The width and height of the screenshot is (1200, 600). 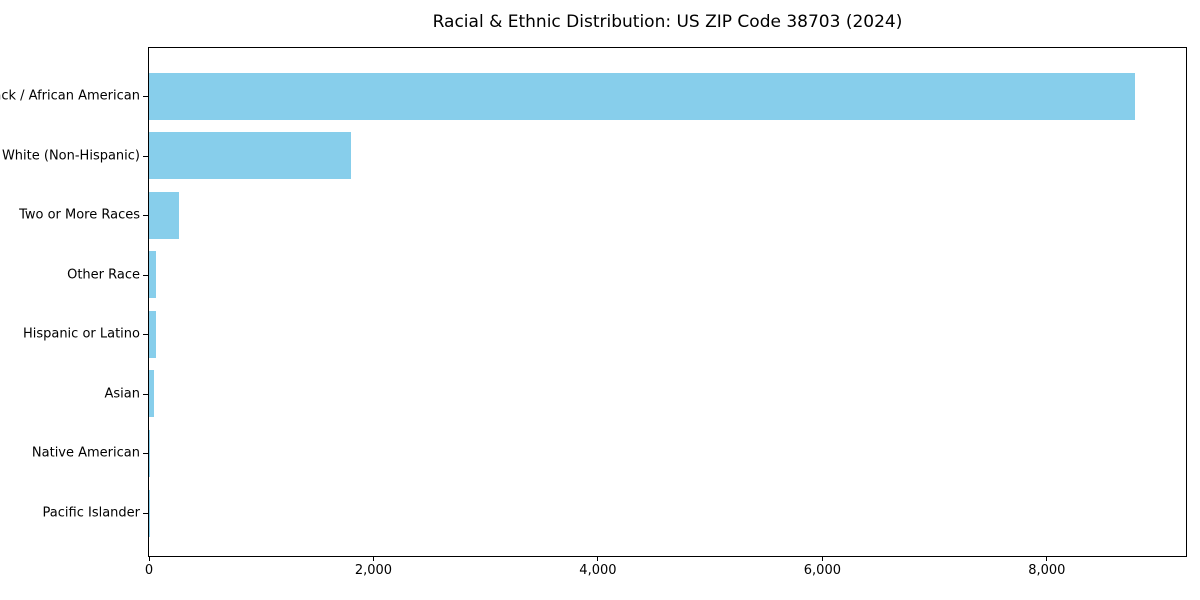 What do you see at coordinates (81, 334) in the screenshot?
I see `y-tick-label: Hispanic or Latino` at bounding box center [81, 334].